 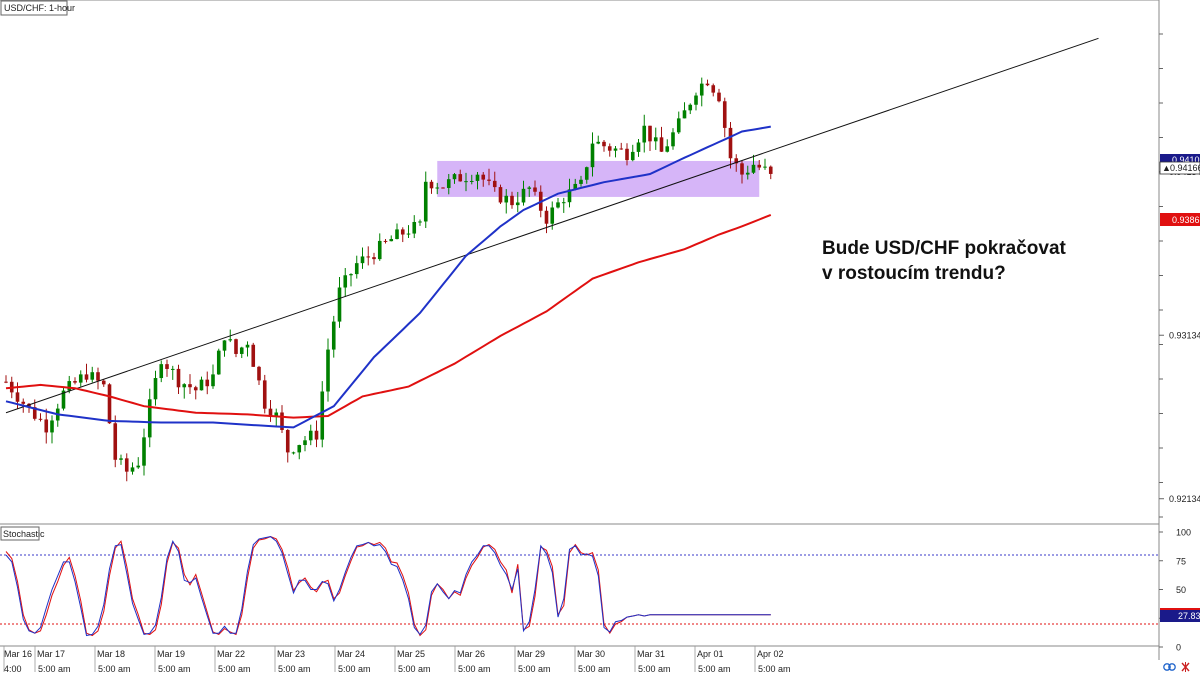 What do you see at coordinates (1186, 160) in the screenshot?
I see `bid-price-label: 0.94109` at bounding box center [1186, 160].